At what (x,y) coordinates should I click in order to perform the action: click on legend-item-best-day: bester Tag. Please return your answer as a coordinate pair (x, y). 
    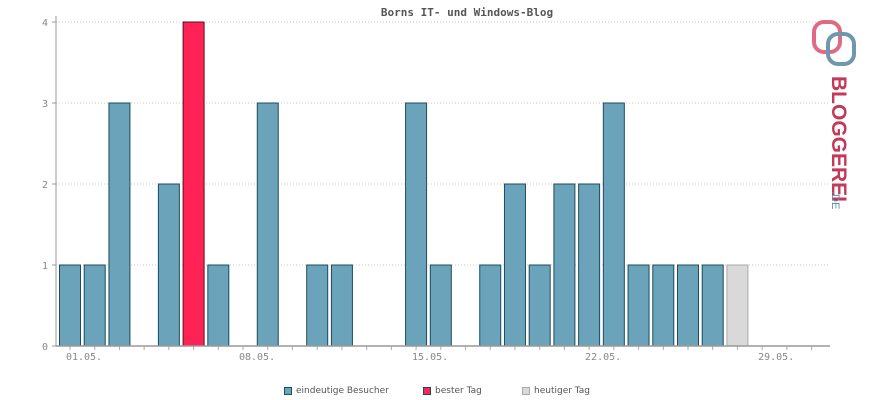
    Looking at the image, I should click on (452, 391).